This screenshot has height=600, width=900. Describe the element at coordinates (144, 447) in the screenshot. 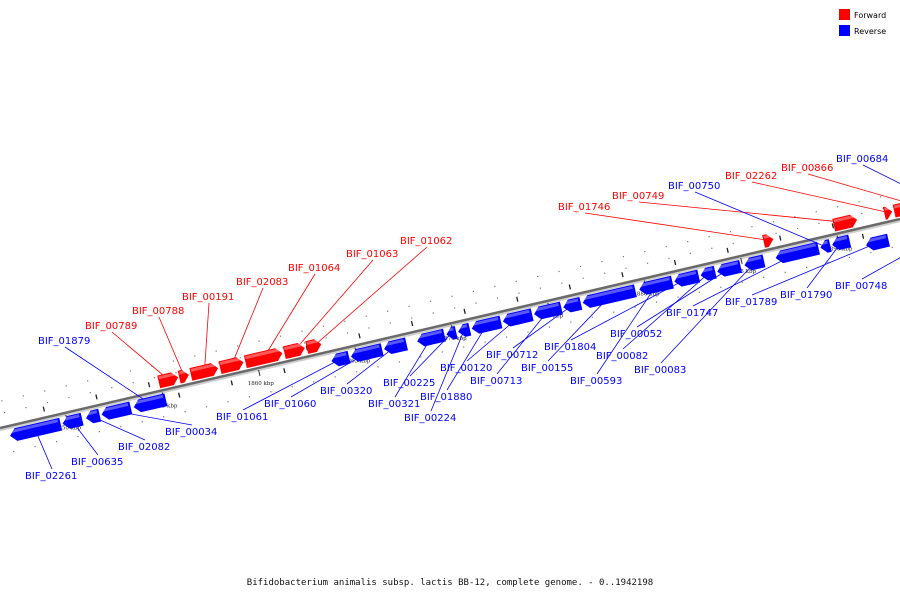

I see `gene-label: BIF_02082` at that location.